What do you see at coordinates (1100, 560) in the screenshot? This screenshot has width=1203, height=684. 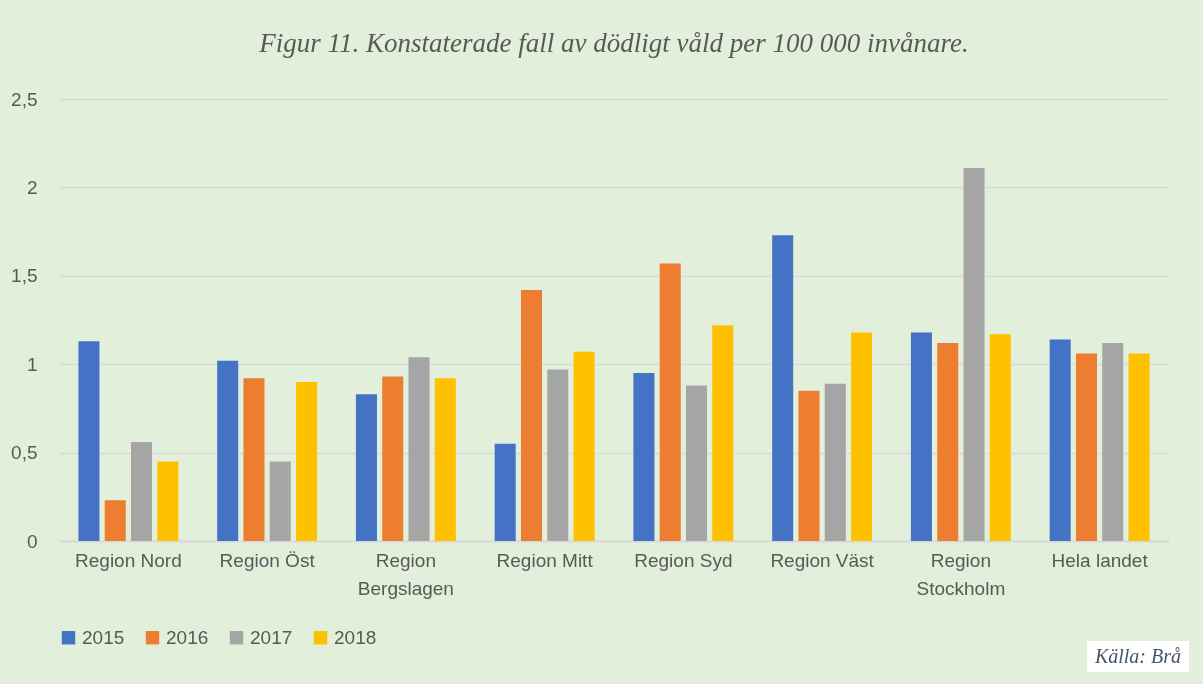 I see `x-tick-label: Hela landet` at bounding box center [1100, 560].